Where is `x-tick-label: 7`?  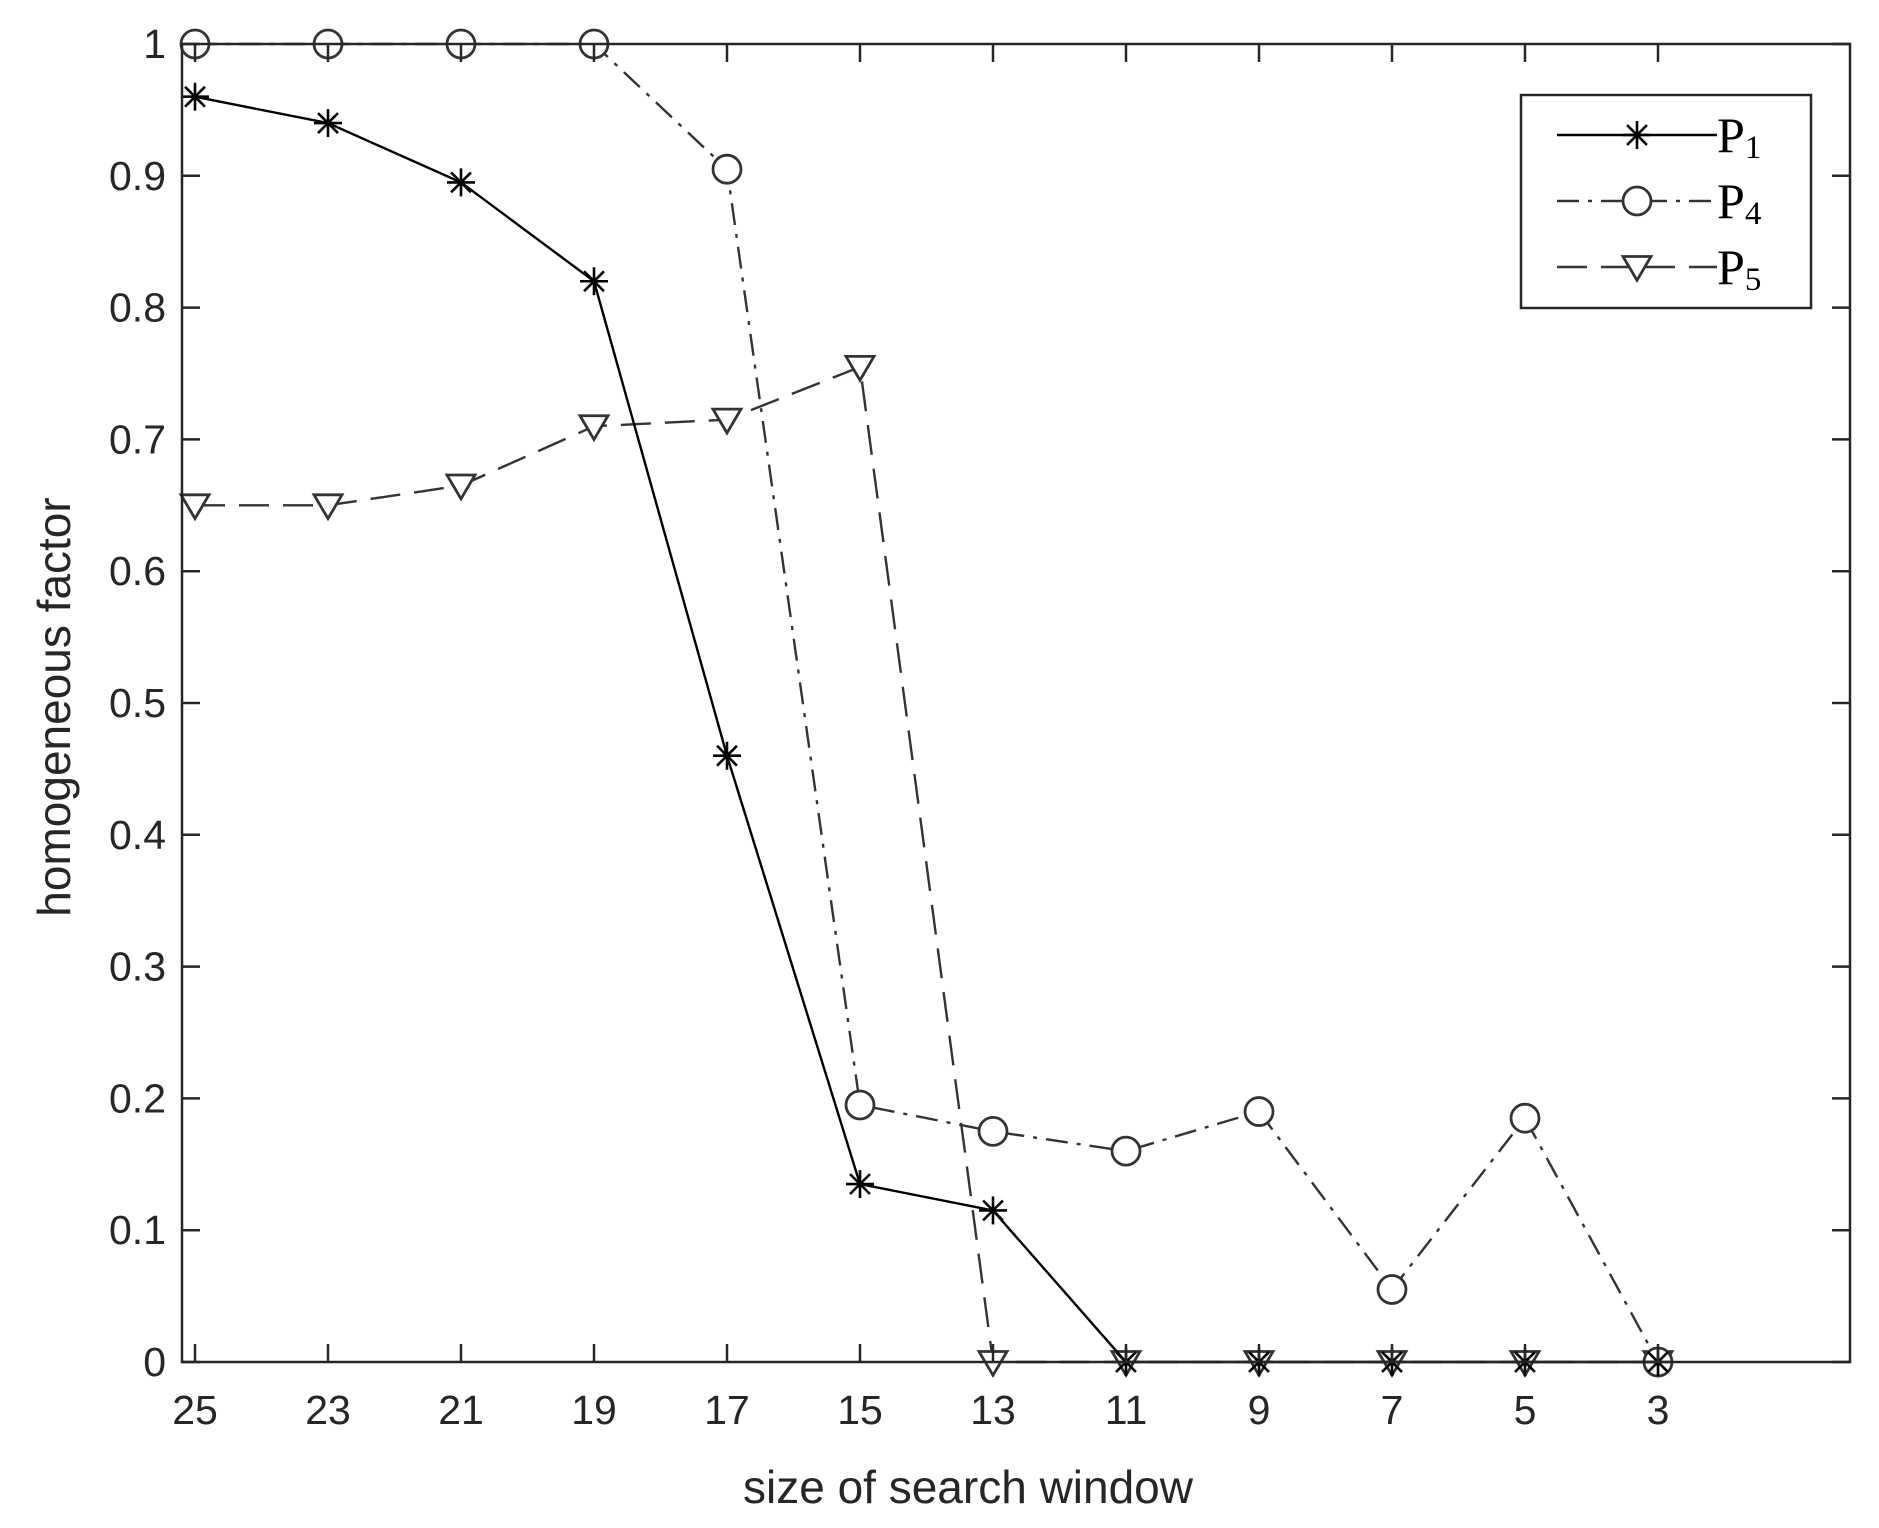 x-tick-label: 7 is located at coordinates (1392, 1410).